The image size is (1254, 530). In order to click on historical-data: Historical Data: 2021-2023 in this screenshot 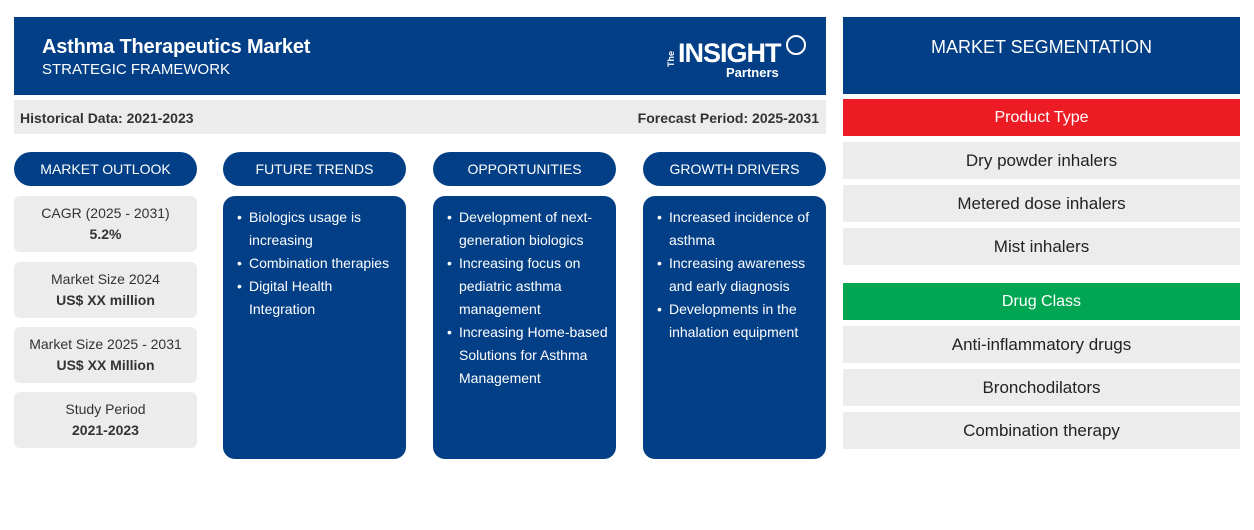, I will do `click(107, 118)`.